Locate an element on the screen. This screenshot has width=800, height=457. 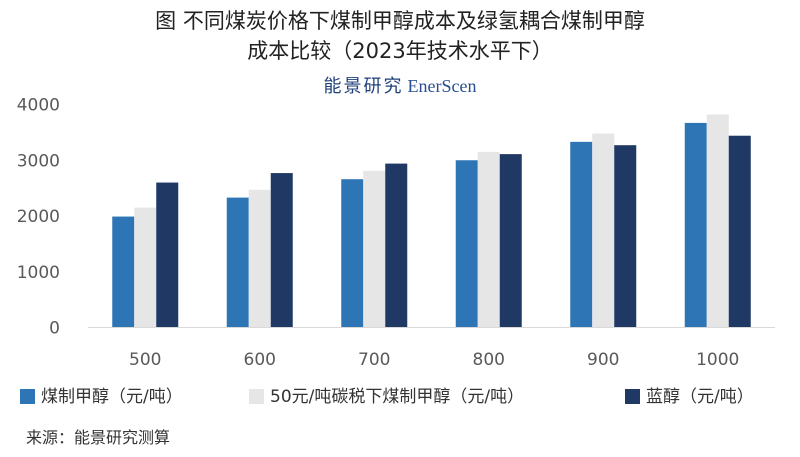
y-tick-label: 2000 is located at coordinates (38, 217).